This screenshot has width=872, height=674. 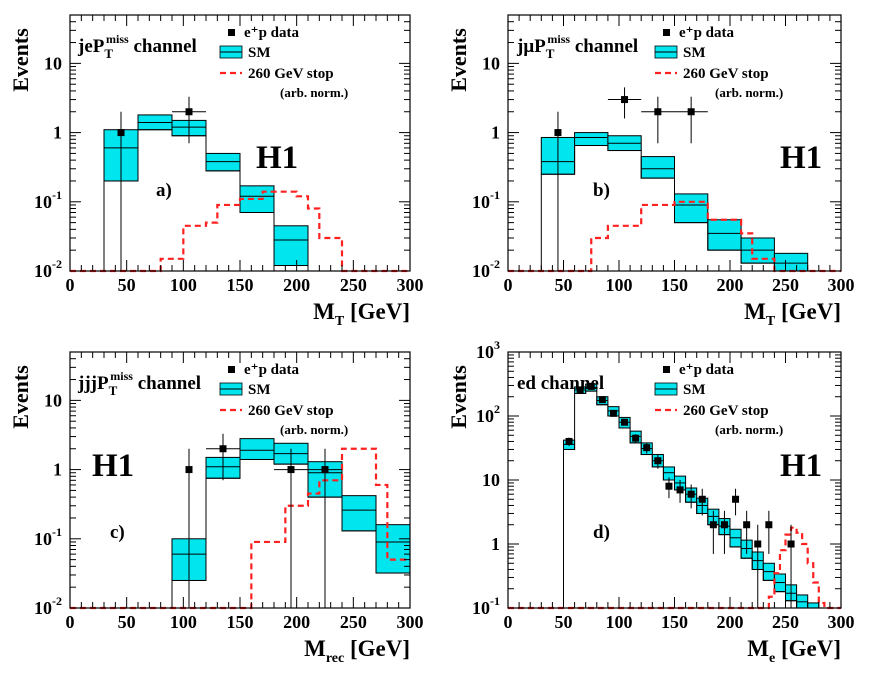 I want to click on panel-label: c), so click(x=117, y=532).